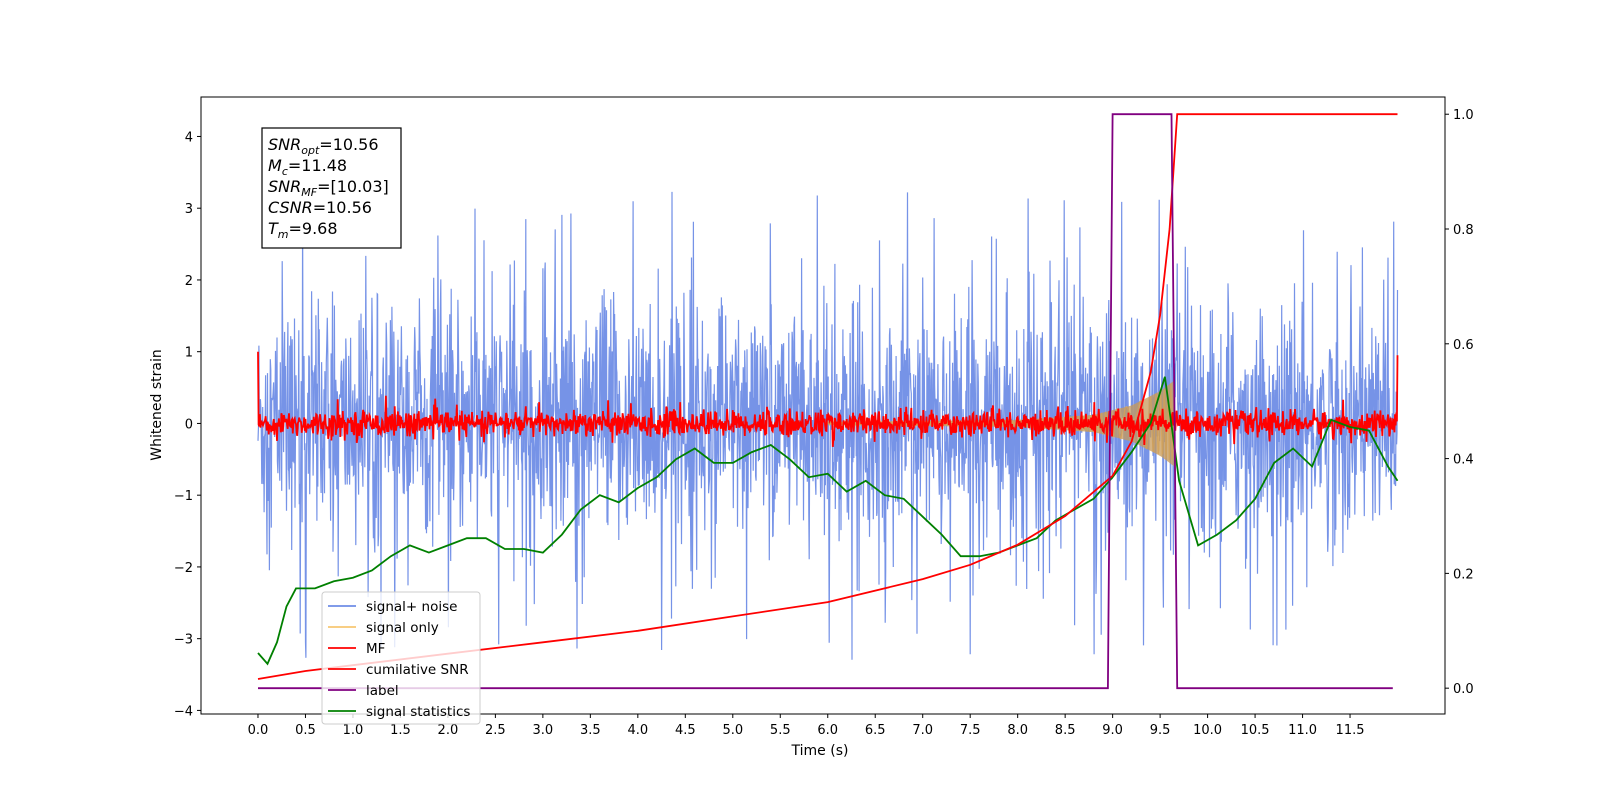 The height and width of the screenshot is (800, 1600). What do you see at coordinates (543, 730) in the screenshot?
I see `x-tick-label: 3.0` at bounding box center [543, 730].